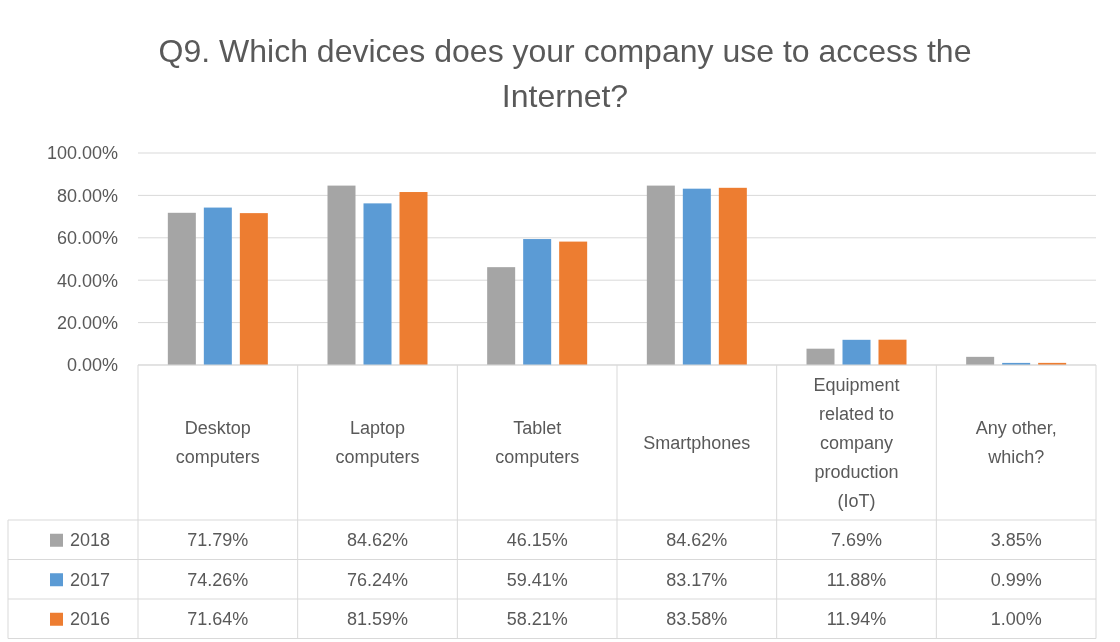 Image resolution: width=1120 pixels, height=642 pixels. I want to click on data-label: 1.00%, so click(1016, 619).